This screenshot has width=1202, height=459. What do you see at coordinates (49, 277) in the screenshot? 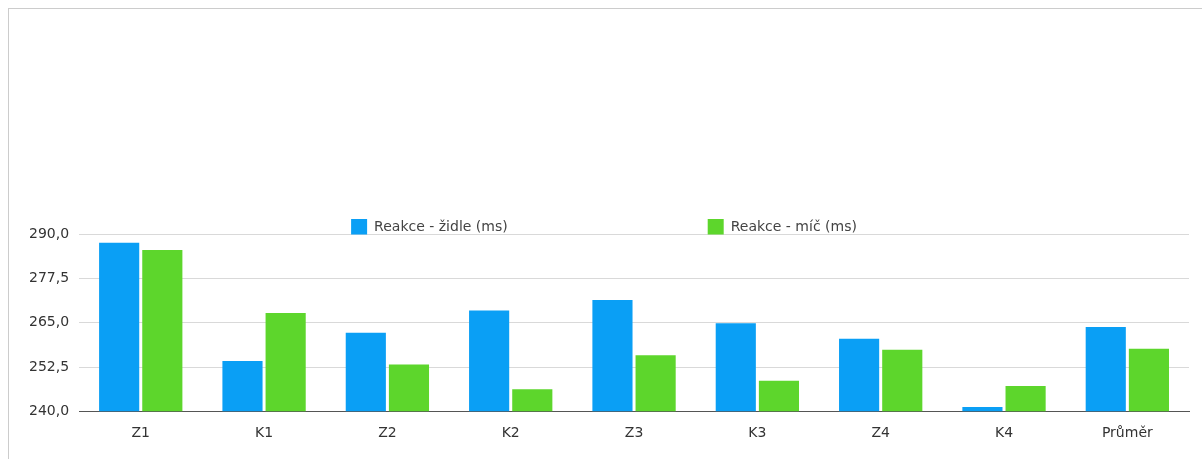
I see `y-tick-label: 277,5` at bounding box center [49, 277].